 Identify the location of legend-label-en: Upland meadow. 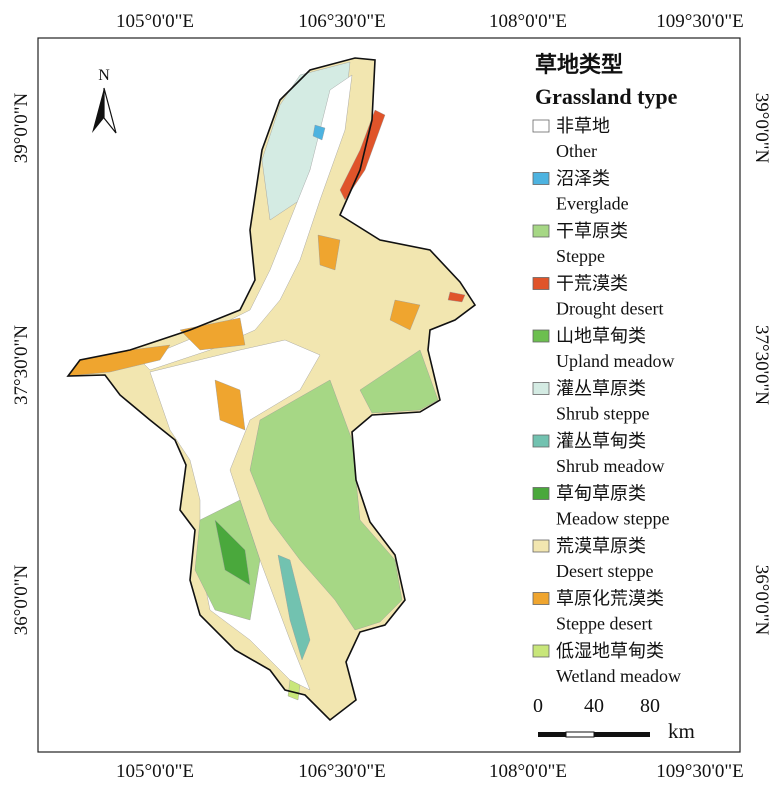
(615, 361).